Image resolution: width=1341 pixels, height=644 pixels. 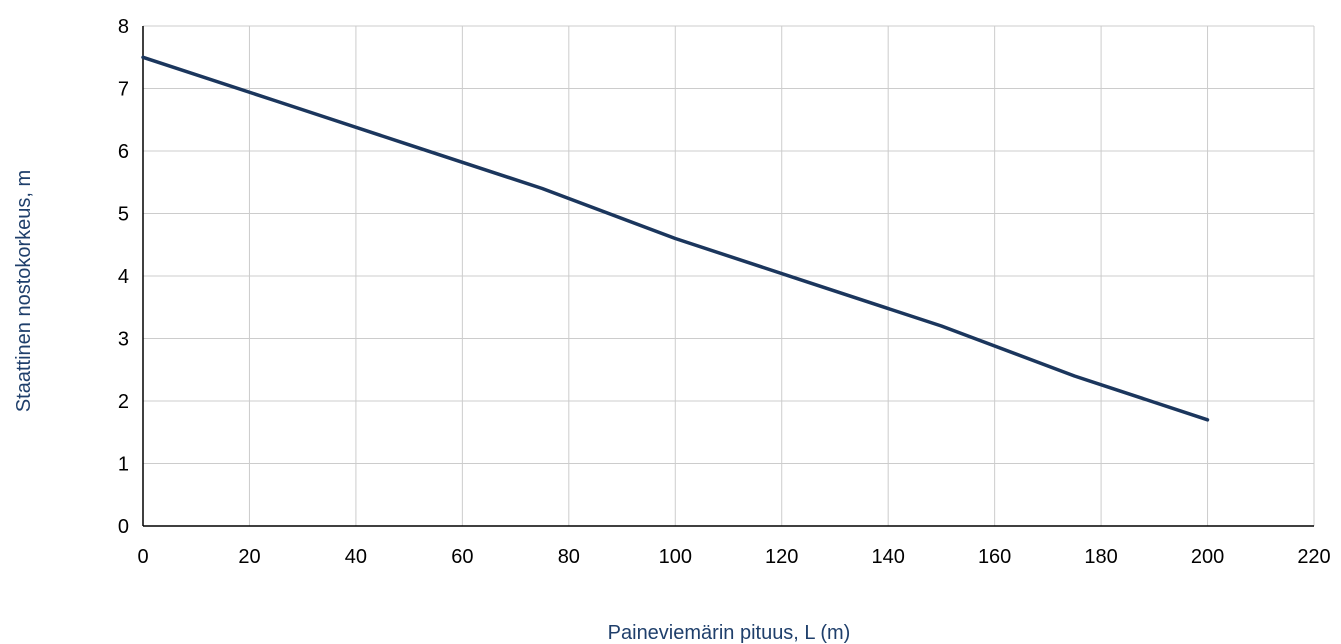 I want to click on x-tick-label: 40, so click(x=356, y=557).